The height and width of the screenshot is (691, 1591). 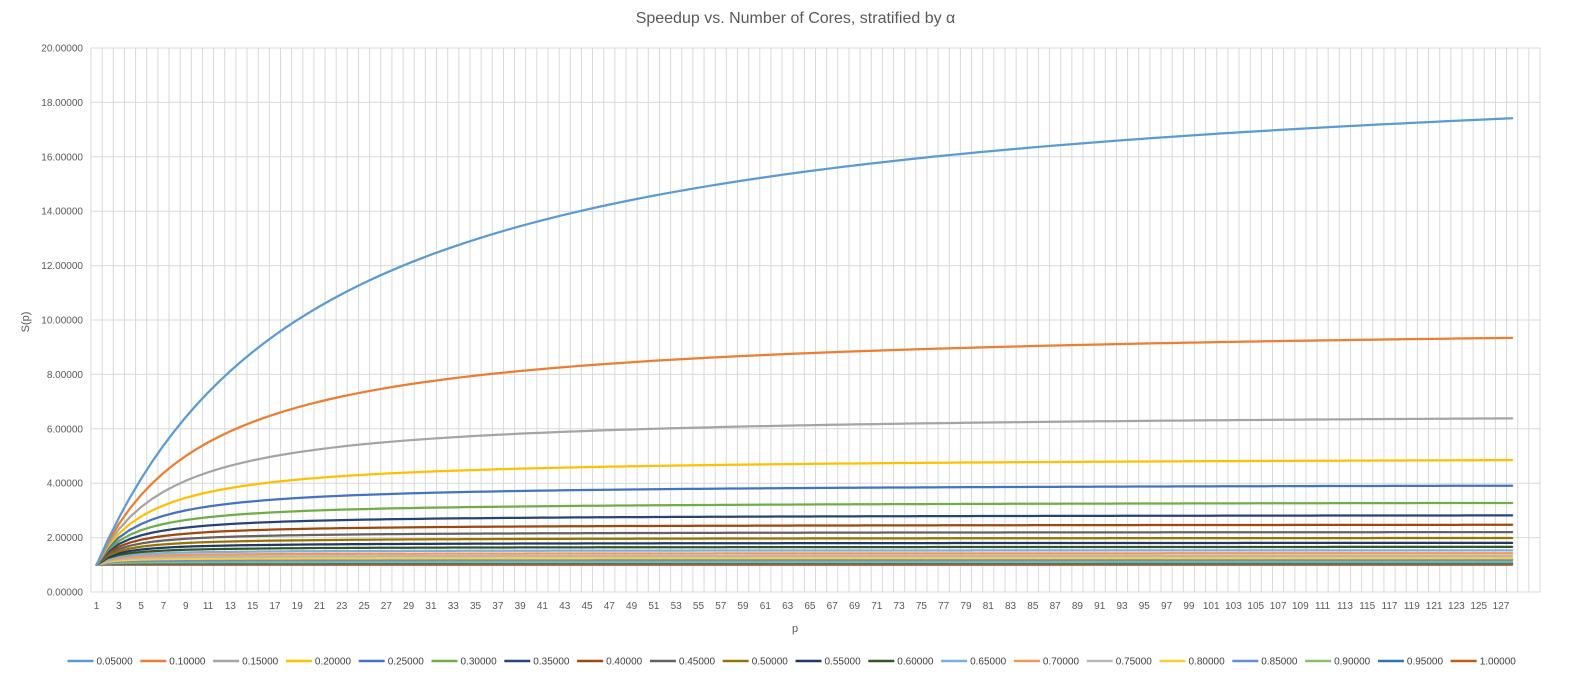 I want to click on series-line-0.80000, so click(x=804, y=561).